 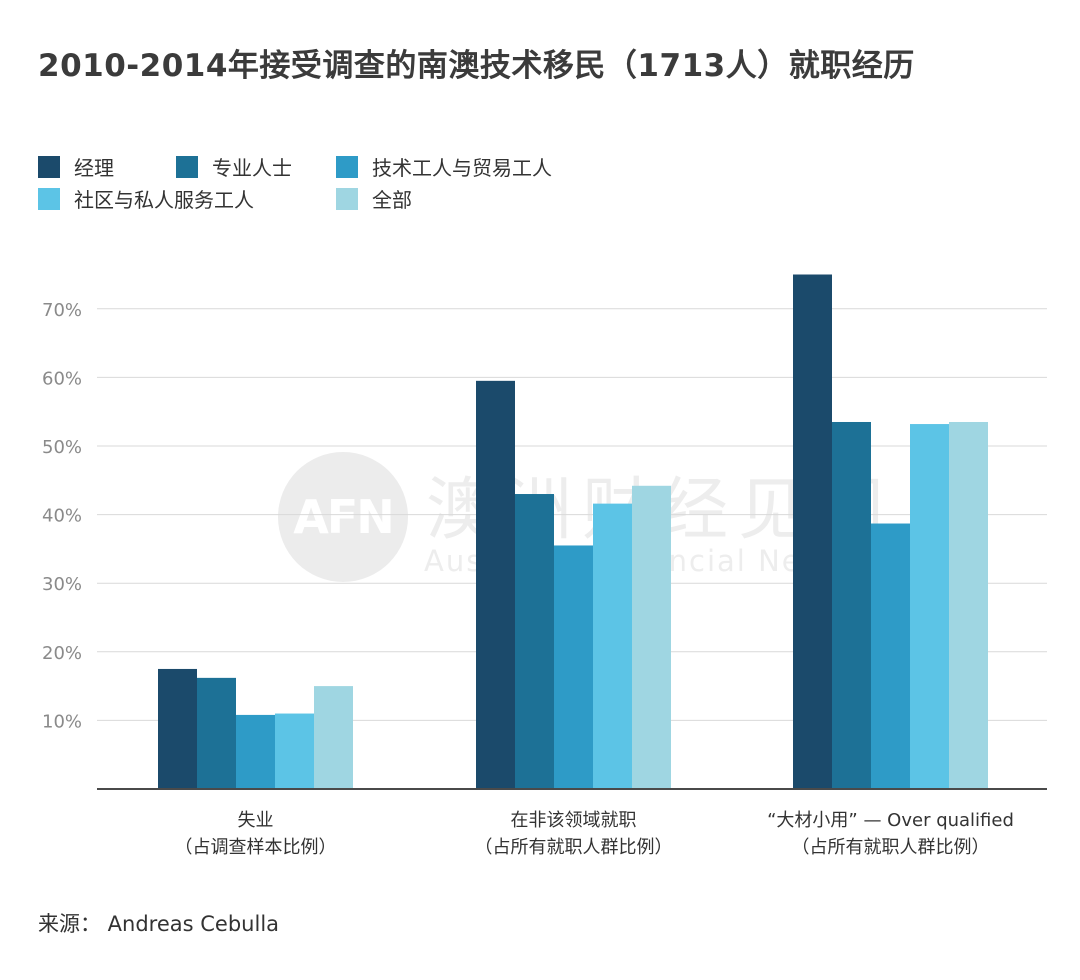 I want to click on y-tick-label: 50%, so click(x=62, y=447).